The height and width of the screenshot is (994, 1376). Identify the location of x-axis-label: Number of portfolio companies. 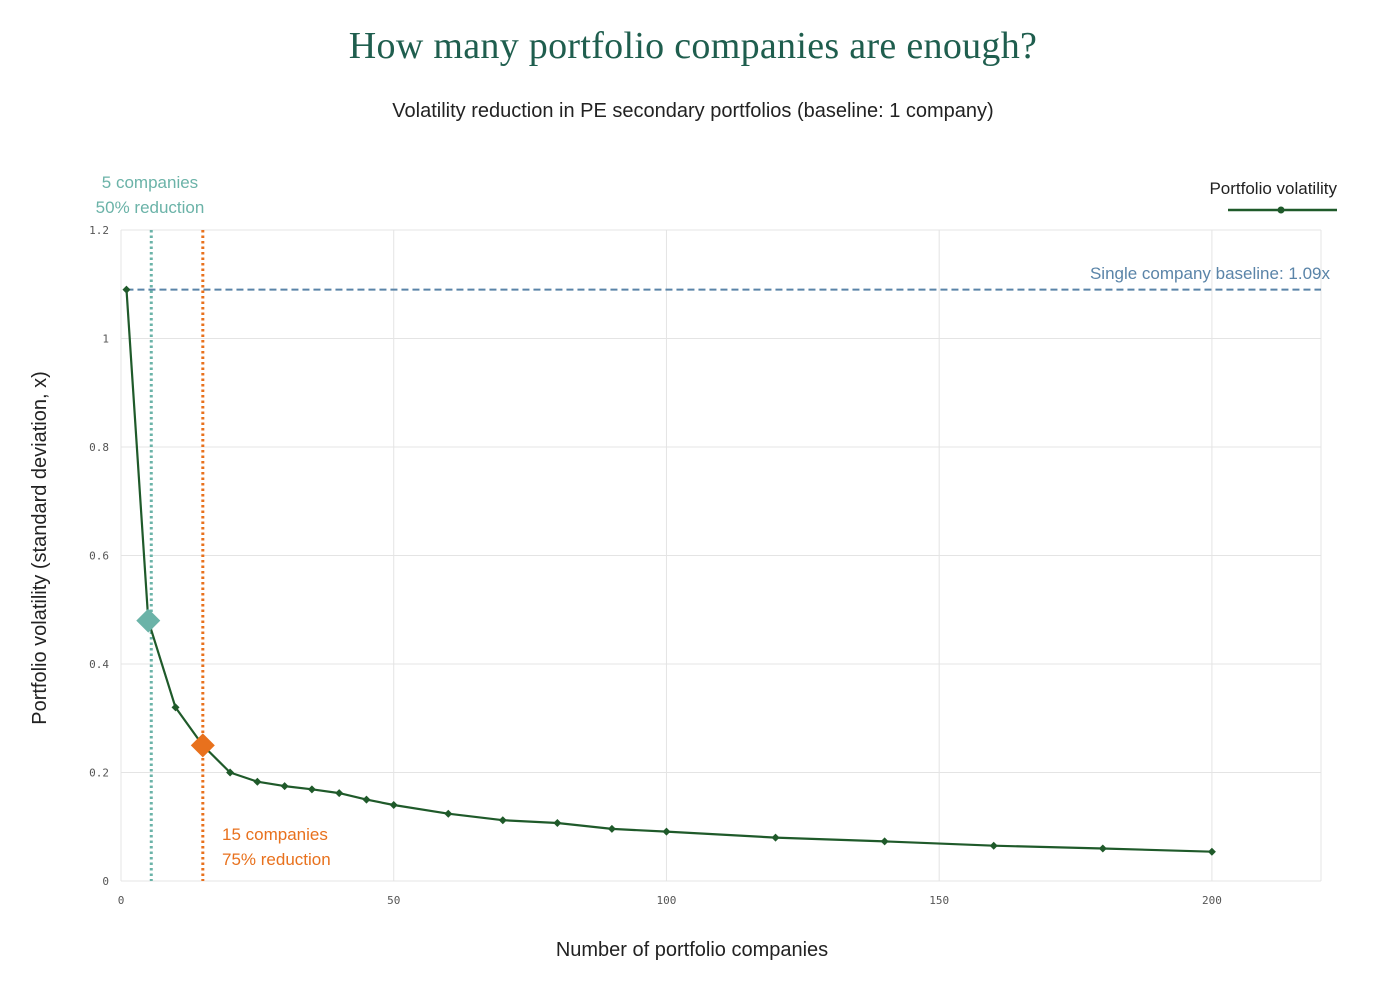
(692, 950).